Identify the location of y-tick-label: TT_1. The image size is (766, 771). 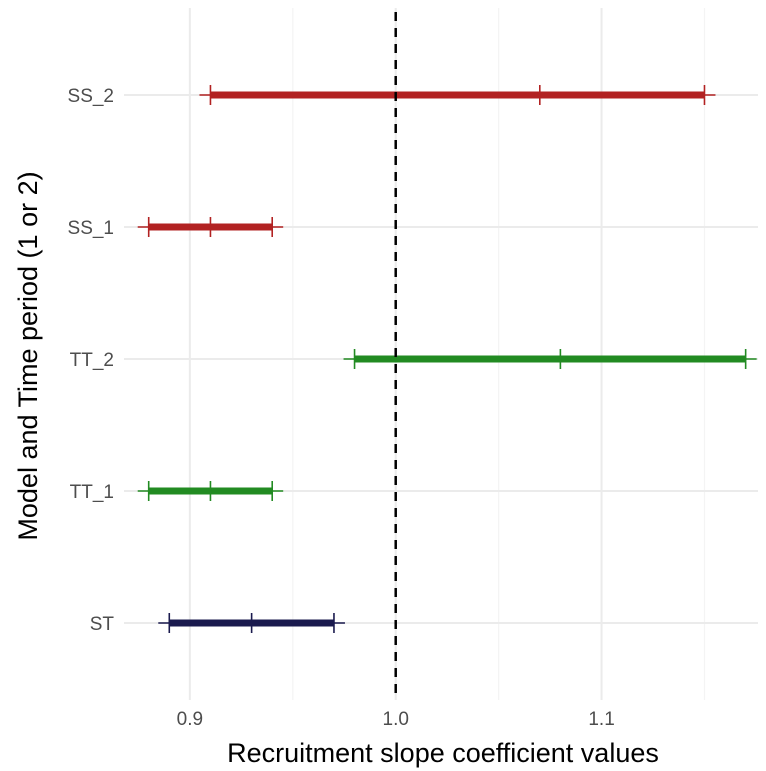
(92, 492).